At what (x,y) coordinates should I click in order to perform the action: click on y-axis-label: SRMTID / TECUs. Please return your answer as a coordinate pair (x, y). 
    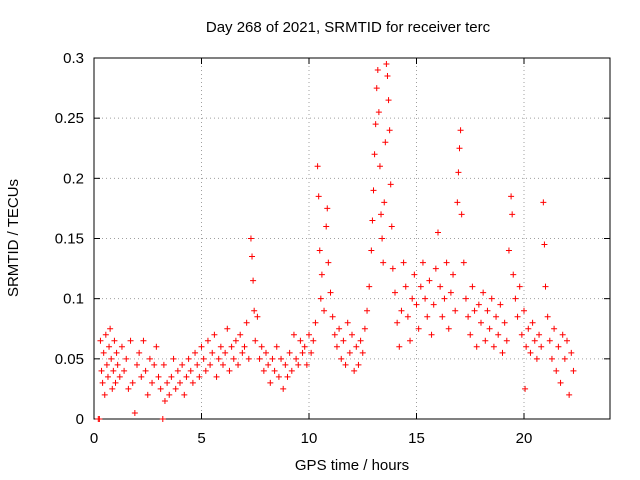
    Looking at the image, I should click on (13, 238).